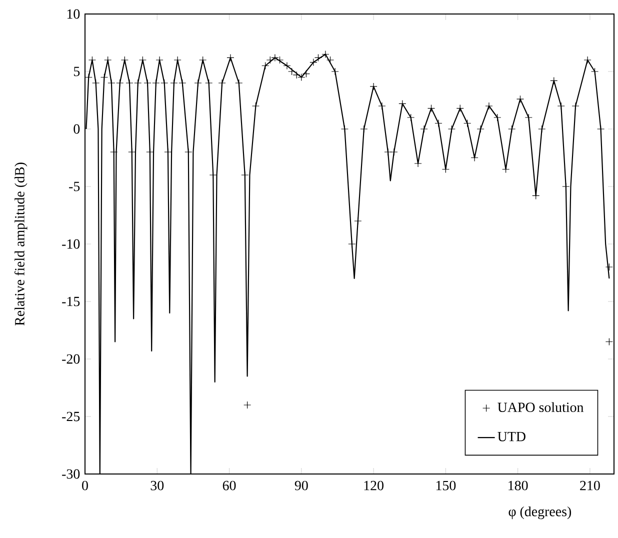 The width and height of the screenshot is (618, 538). Describe the element at coordinates (229, 485) in the screenshot. I see `x-tick-label: 60` at that location.